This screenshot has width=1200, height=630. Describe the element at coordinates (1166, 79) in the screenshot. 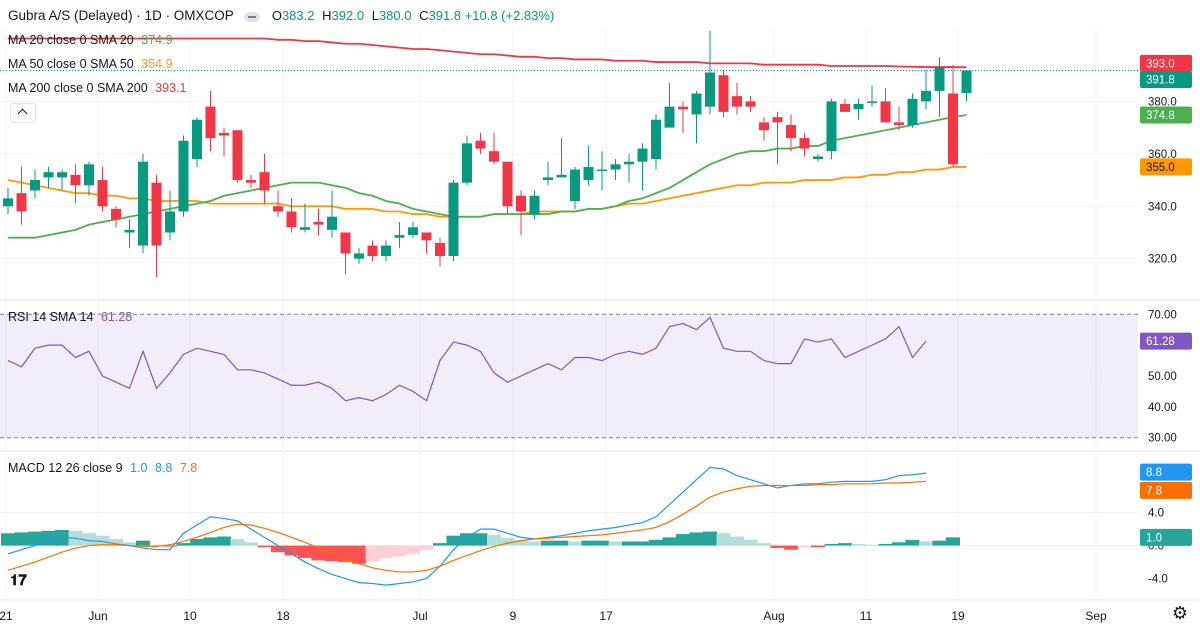

I see `close-price-badge-bg` at that location.